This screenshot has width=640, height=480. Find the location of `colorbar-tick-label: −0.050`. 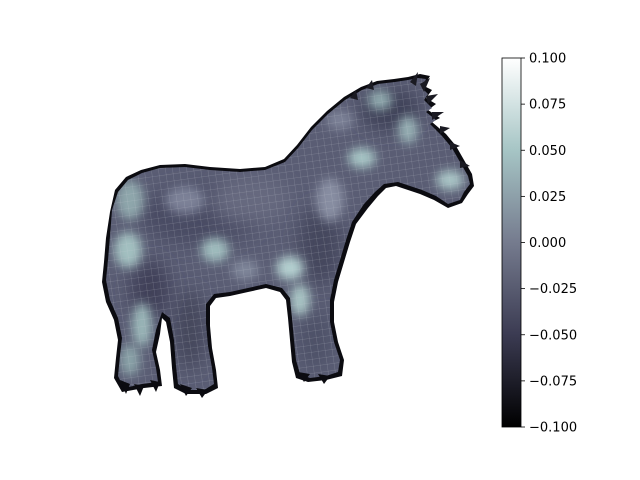

colorbar-tick-label: −0.050 is located at coordinates (553, 335).